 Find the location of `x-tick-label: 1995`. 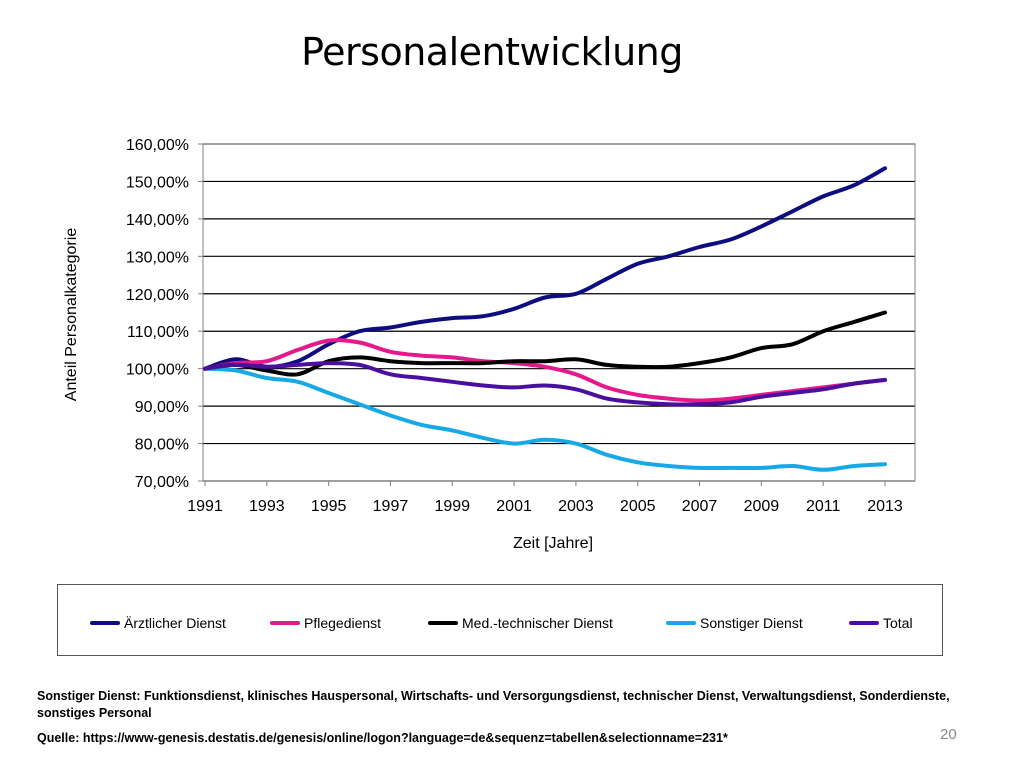

x-tick-label: 1995 is located at coordinates (329, 506).